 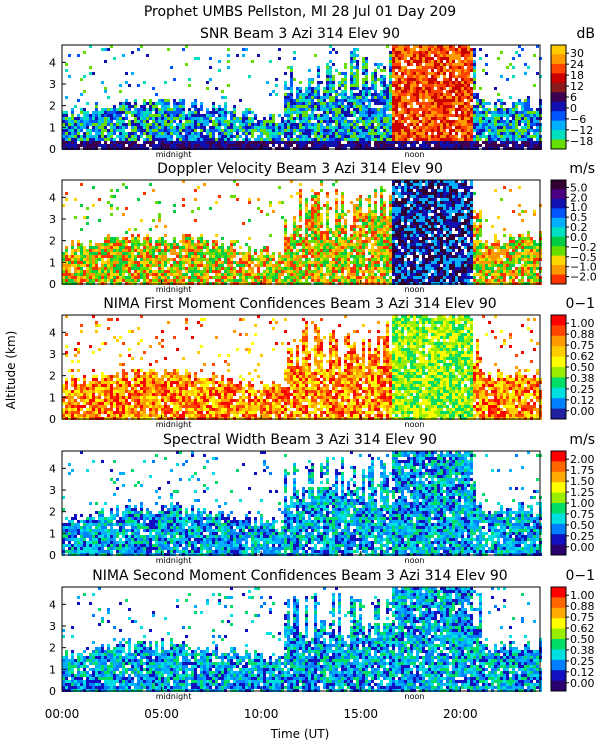 What do you see at coordinates (581, 141) in the screenshot?
I see `colorbar-label: −18` at bounding box center [581, 141].